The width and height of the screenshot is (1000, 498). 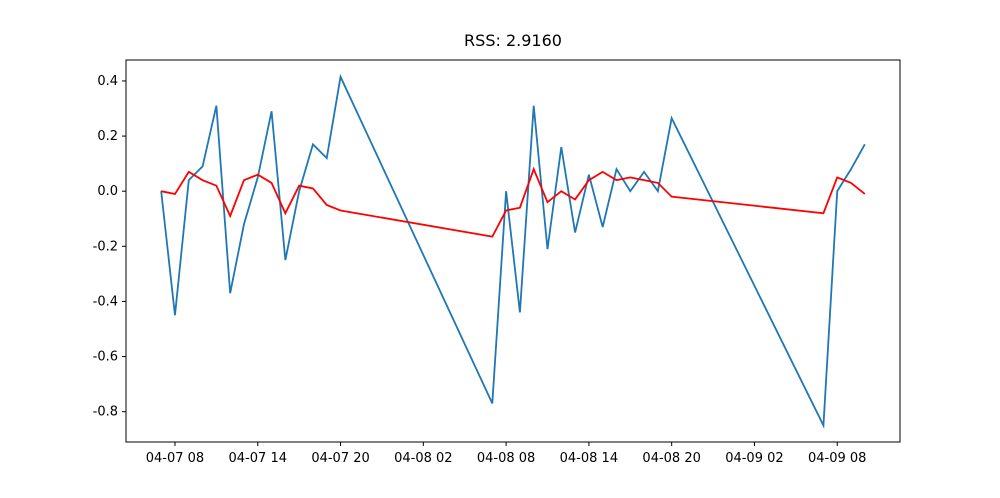 What do you see at coordinates (107, 81) in the screenshot?
I see `y-tick-label: 0.4` at bounding box center [107, 81].